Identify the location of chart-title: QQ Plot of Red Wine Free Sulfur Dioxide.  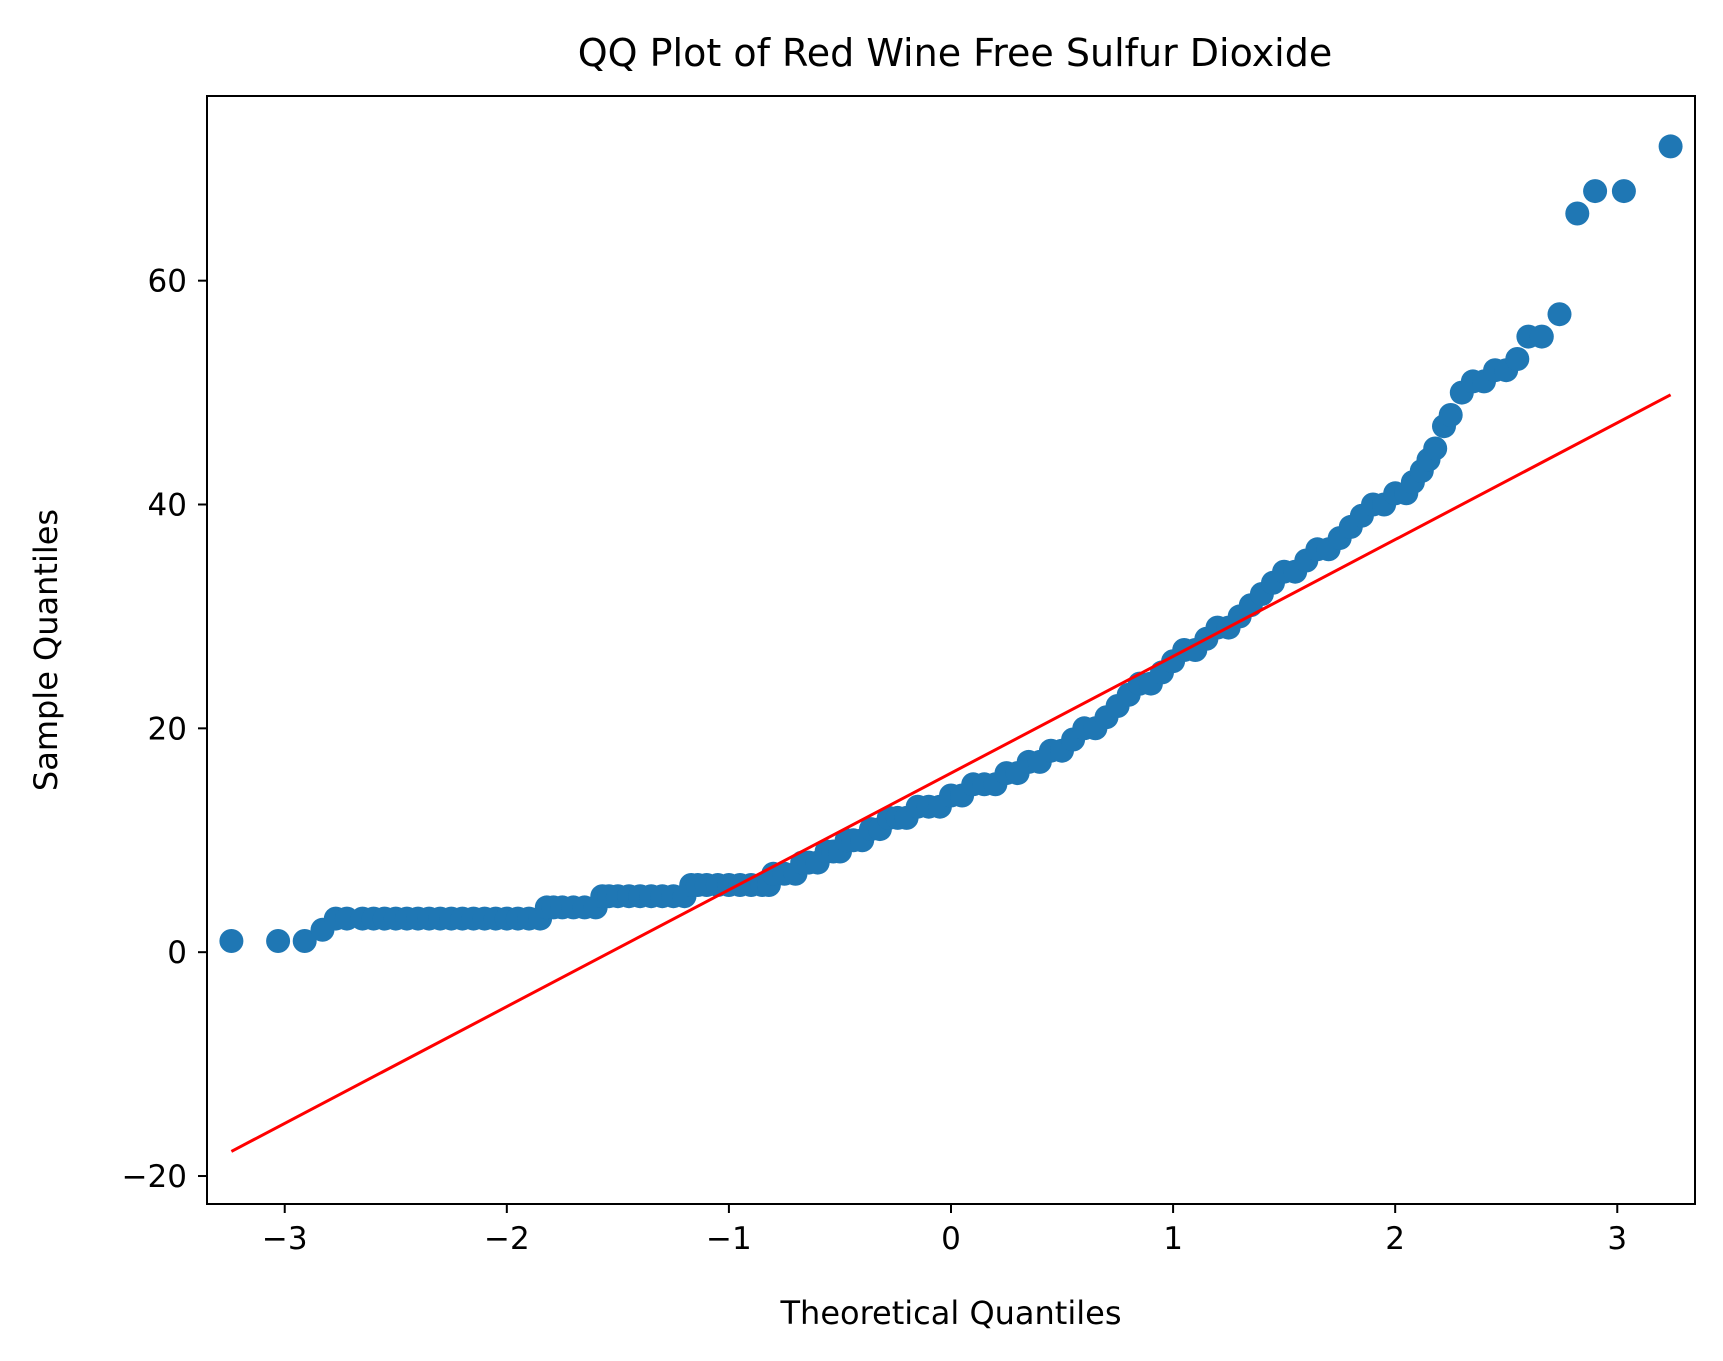
(955, 53).